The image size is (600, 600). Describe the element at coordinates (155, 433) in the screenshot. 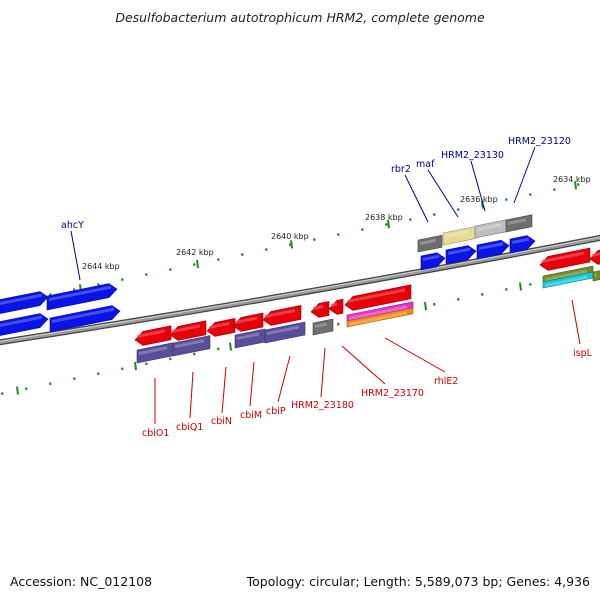

I see `reverse-gene-label: cbiO1` at that location.